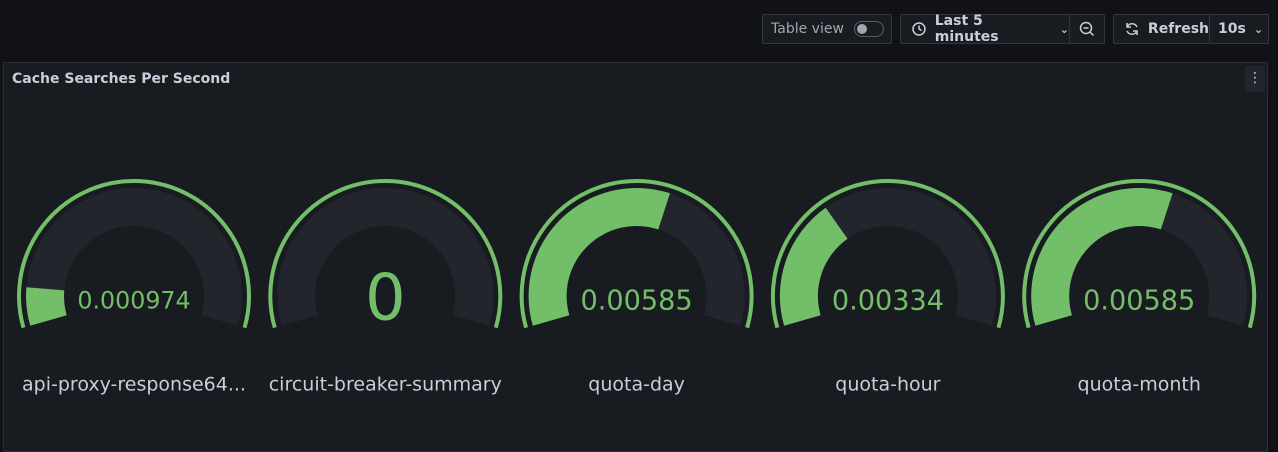 This screenshot has height=452, width=1278. I want to click on zoom-out, so click(1087, 29).